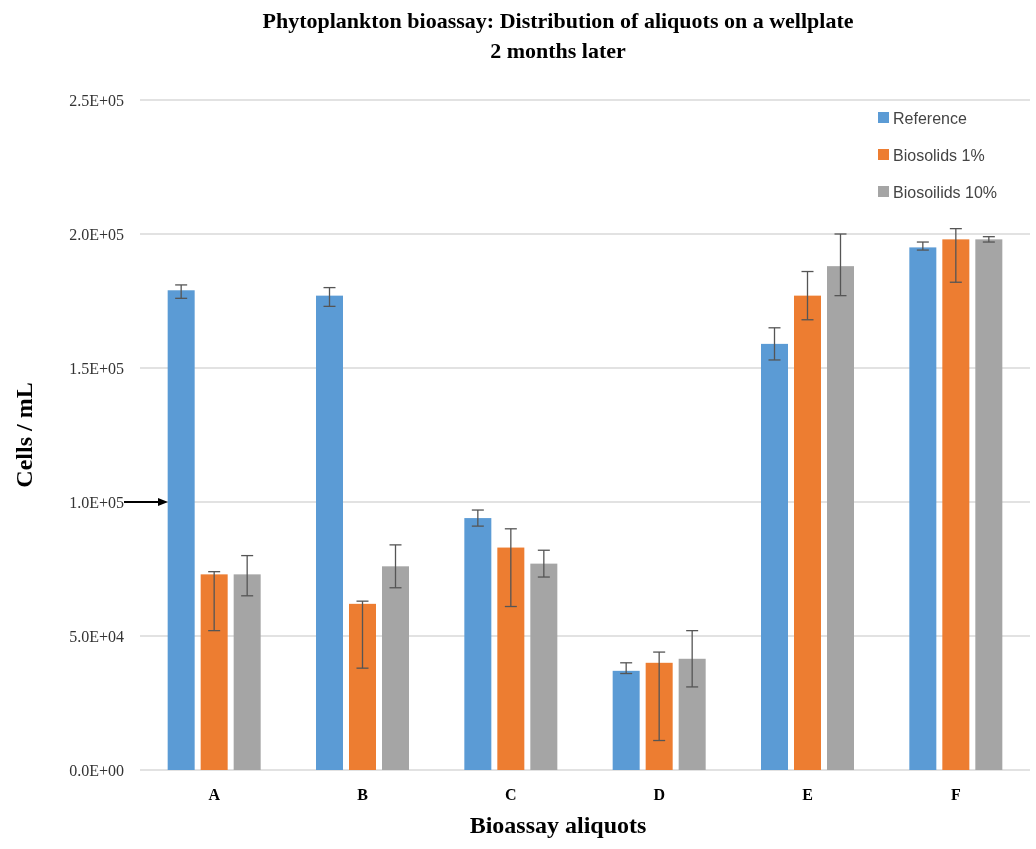 Image resolution: width=1036 pixels, height=849 pixels. Describe the element at coordinates (807, 794) in the screenshot. I see `x-tick-label: E` at that location.